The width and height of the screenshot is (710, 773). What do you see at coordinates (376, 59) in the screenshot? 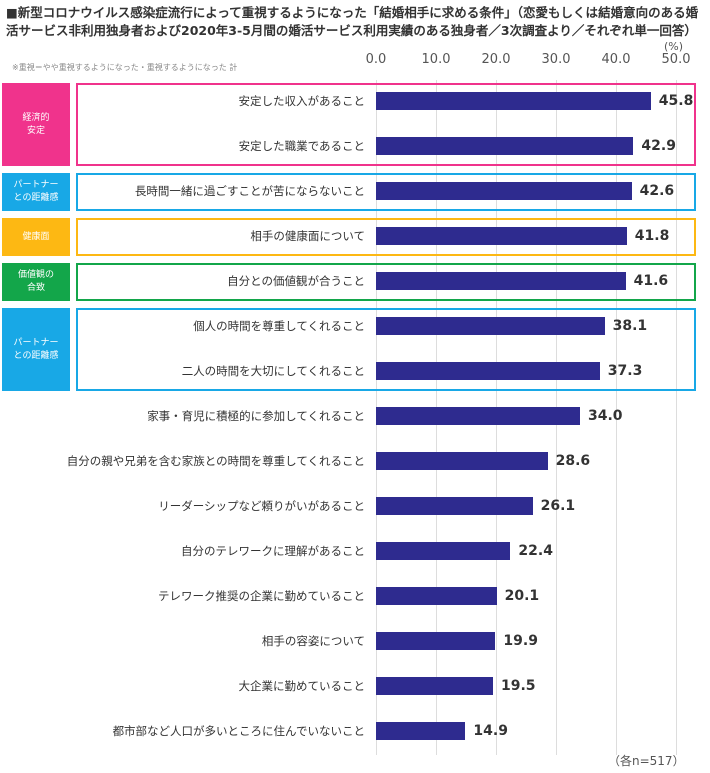
I see `x-tick-label: 0.0` at bounding box center [376, 59].